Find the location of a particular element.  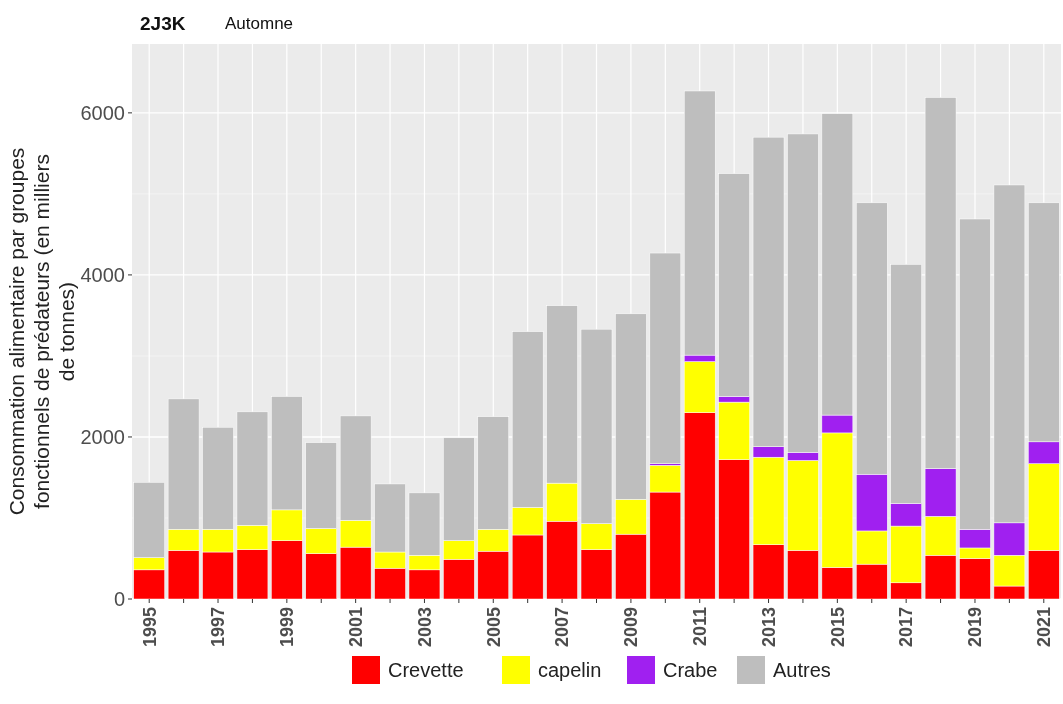

chart-title: 2J3K is located at coordinates (163, 23).